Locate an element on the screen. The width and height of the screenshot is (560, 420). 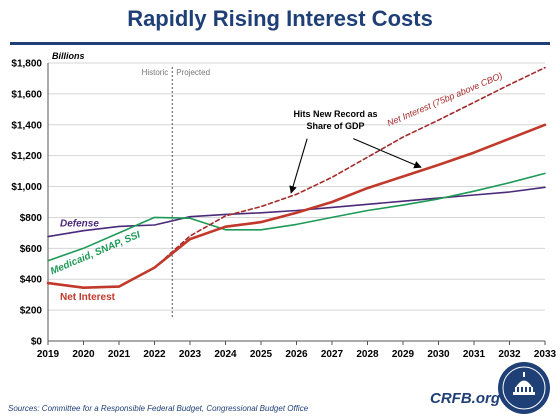
x-tick-label: 2029 is located at coordinates (403, 354).